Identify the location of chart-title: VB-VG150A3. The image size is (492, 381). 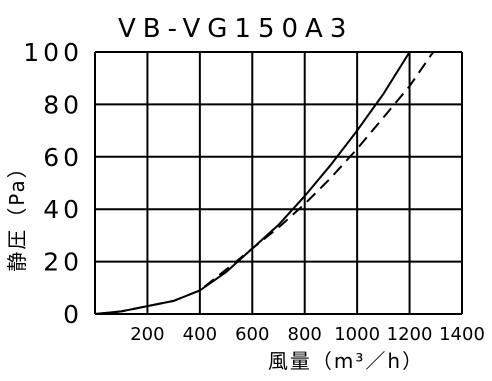
(235, 29).